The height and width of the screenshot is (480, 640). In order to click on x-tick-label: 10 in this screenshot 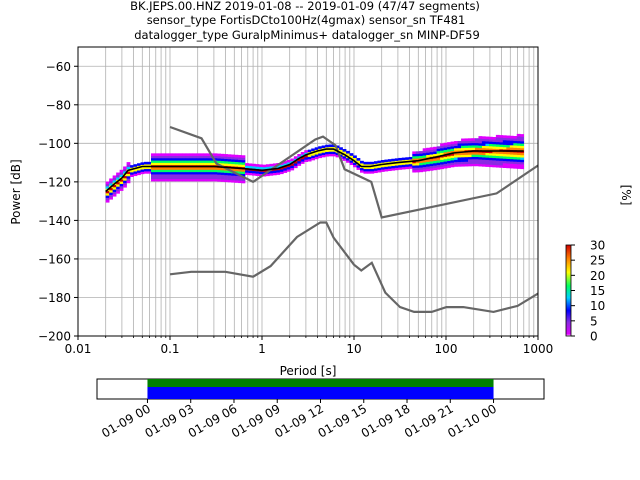, I will do `click(353, 349)`.